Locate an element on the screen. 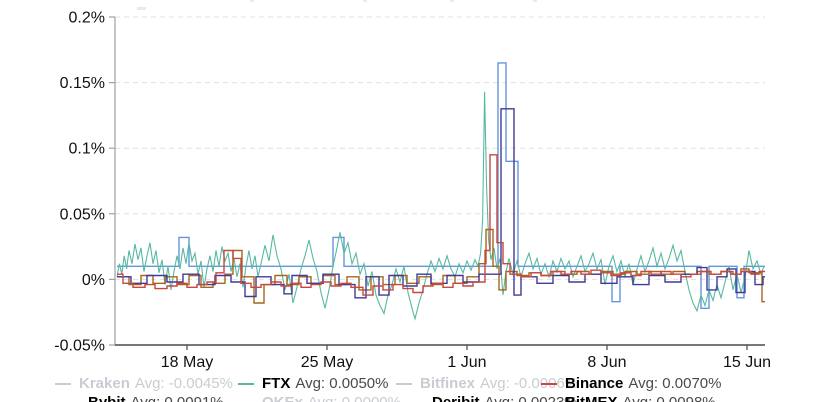 The height and width of the screenshot is (402, 830). x-tick-label: 15 Jun is located at coordinates (747, 362).